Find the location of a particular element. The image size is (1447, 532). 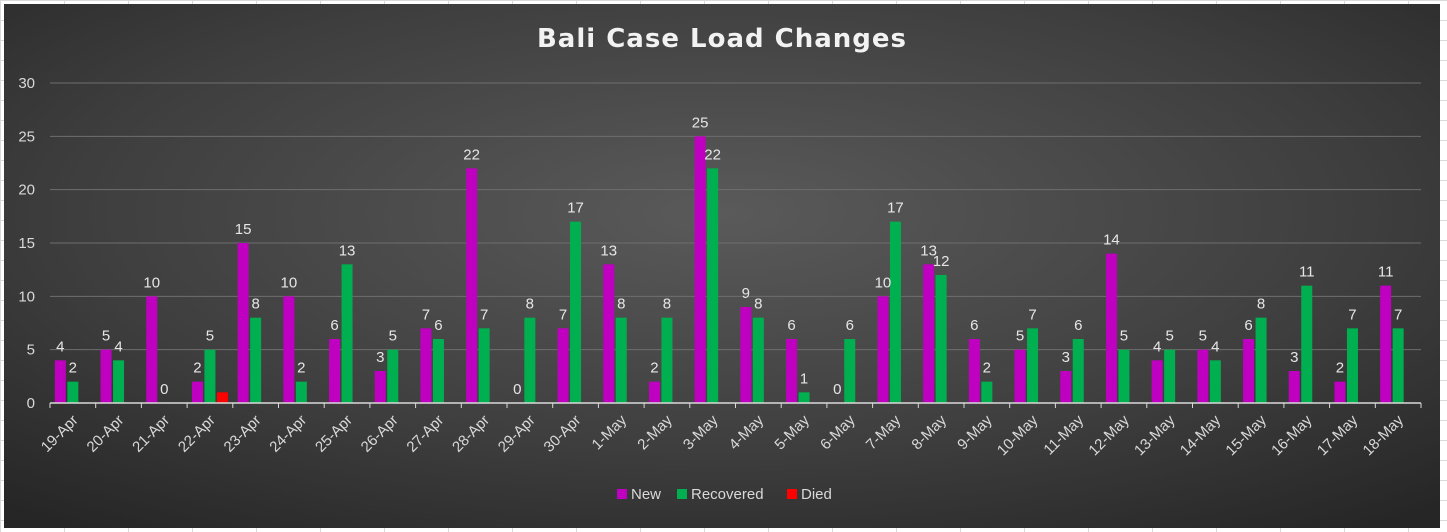

y-axis: 0 5 10 15 20 25 30 is located at coordinates (26, 243).